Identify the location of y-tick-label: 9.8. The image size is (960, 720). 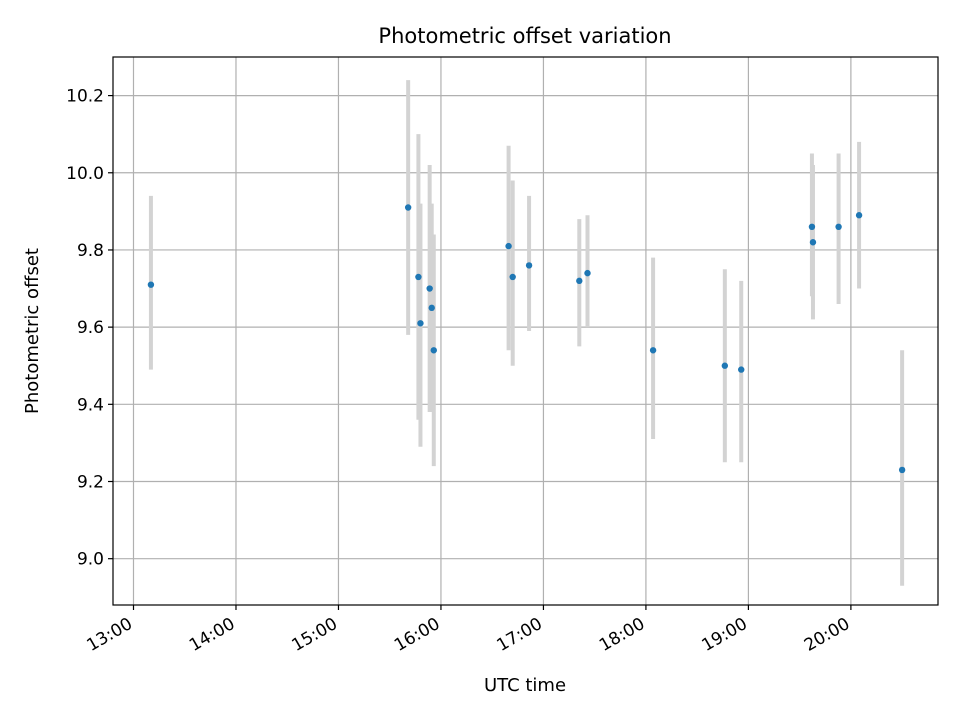
(90, 251).